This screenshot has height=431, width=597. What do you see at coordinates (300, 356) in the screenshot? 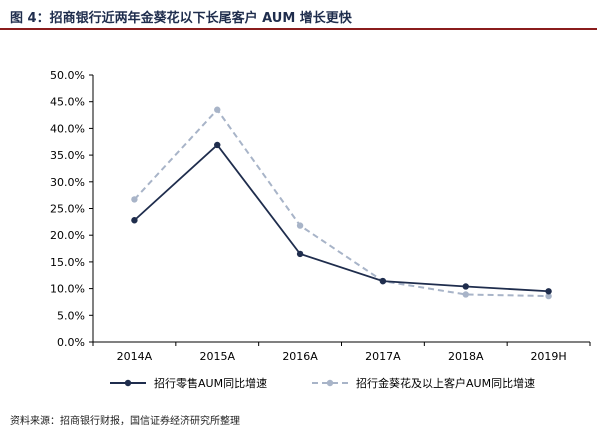
I see `x-tick-label: 2016A` at bounding box center [300, 356].